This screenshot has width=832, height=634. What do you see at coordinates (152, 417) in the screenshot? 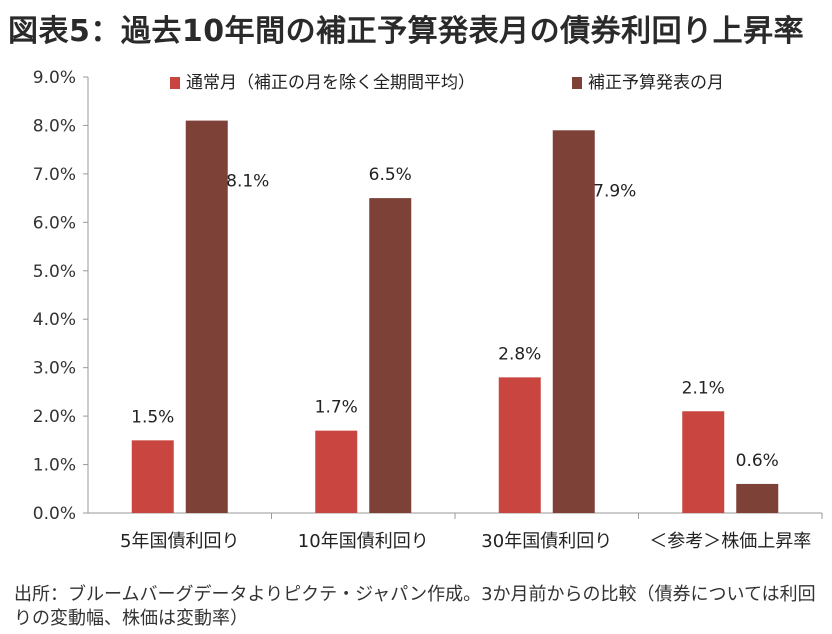
I see `data-label: 1.5%` at bounding box center [152, 417].